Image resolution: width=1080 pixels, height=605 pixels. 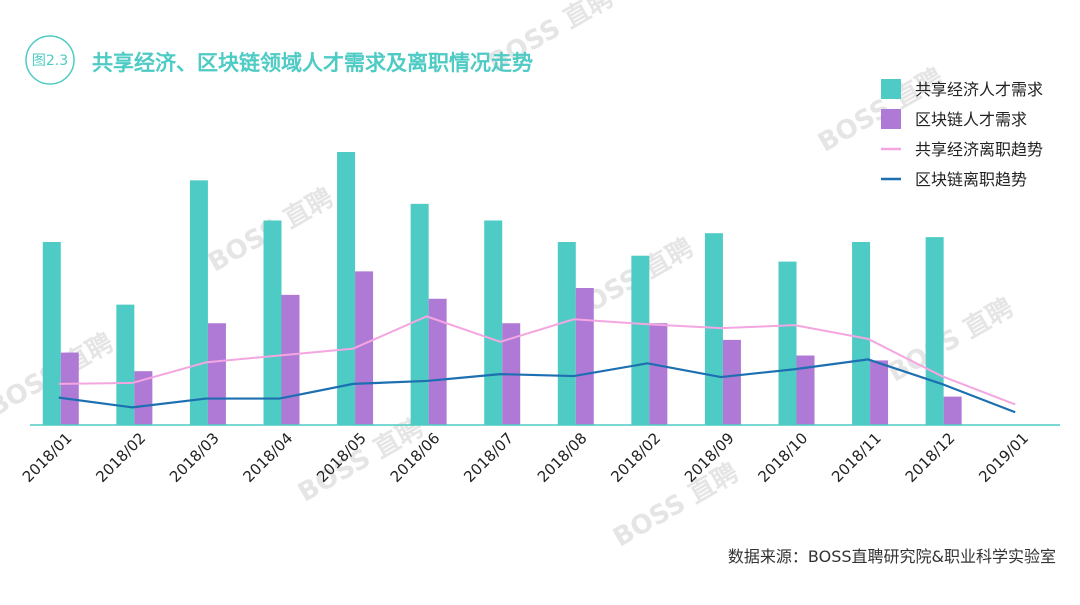 I want to click on x-tick-label: 2018/04, so click(x=268, y=457).